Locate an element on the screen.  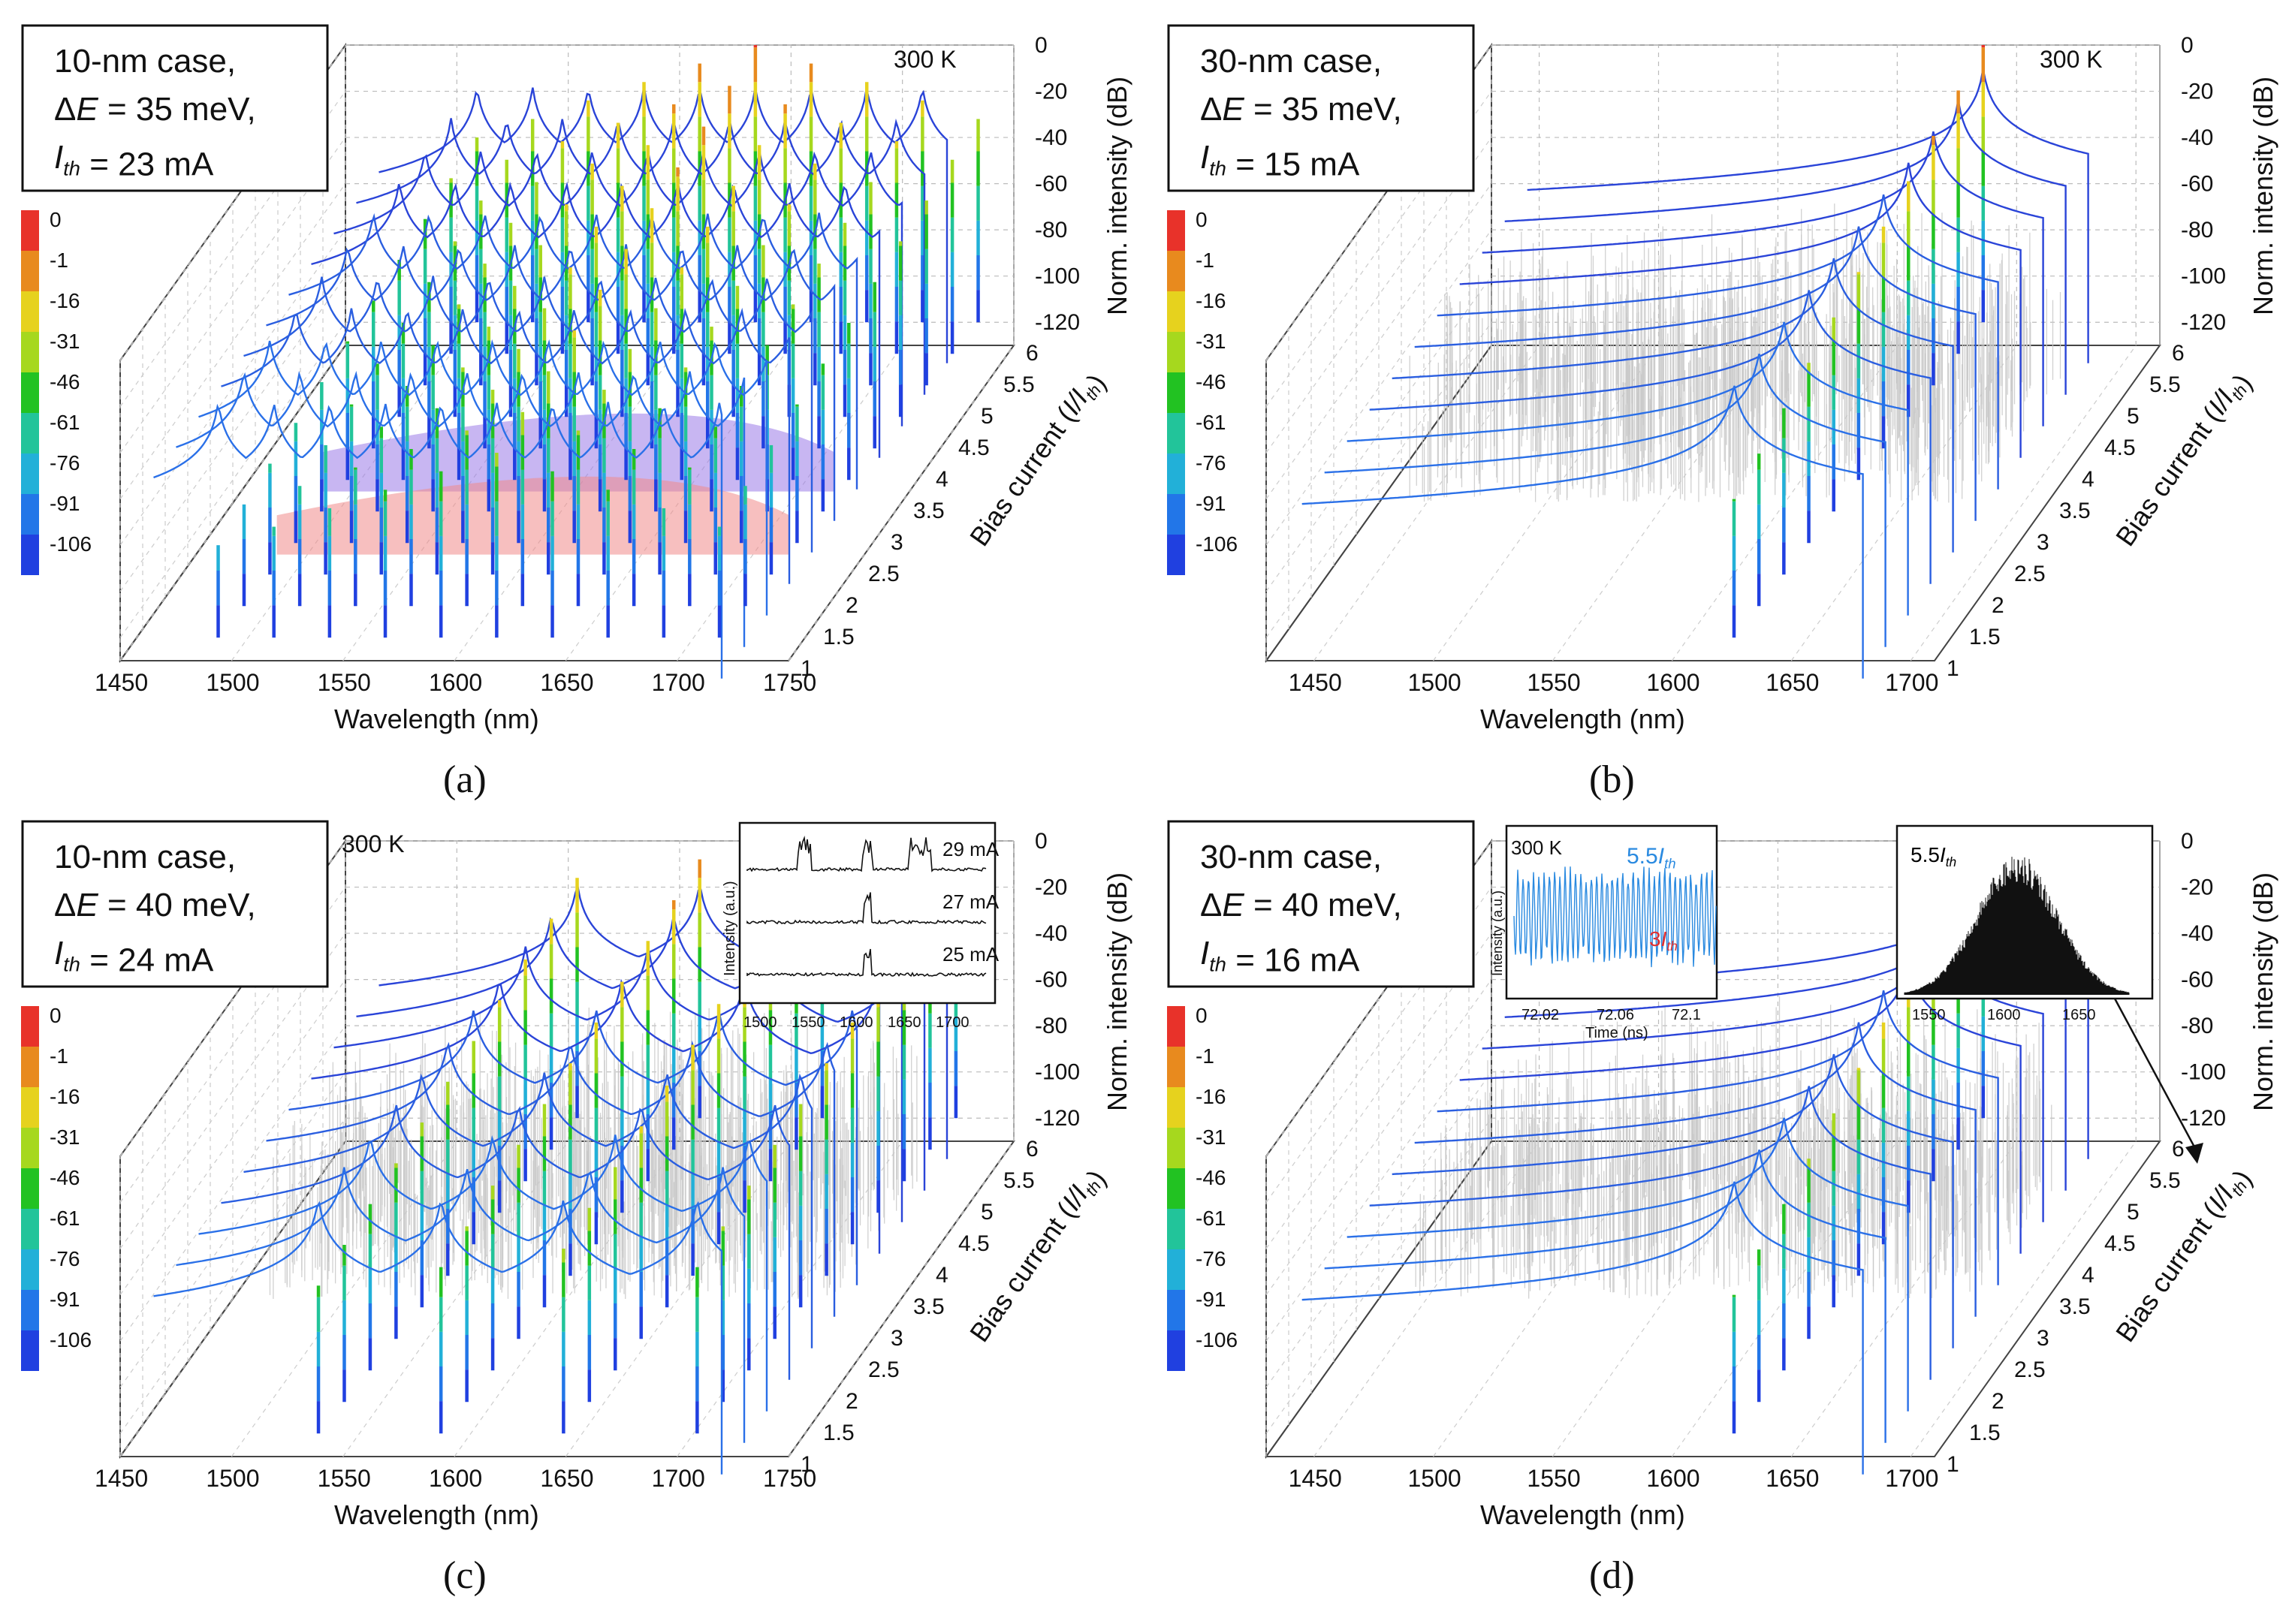
y-tick-label: 6 is located at coordinates (1032, 1149).